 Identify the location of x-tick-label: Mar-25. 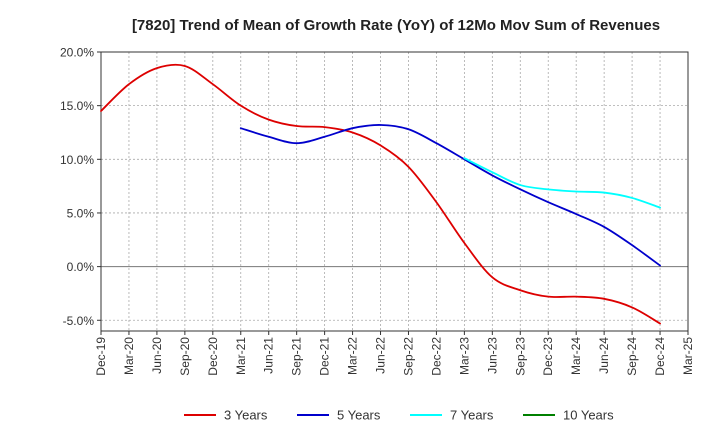
(688, 356).